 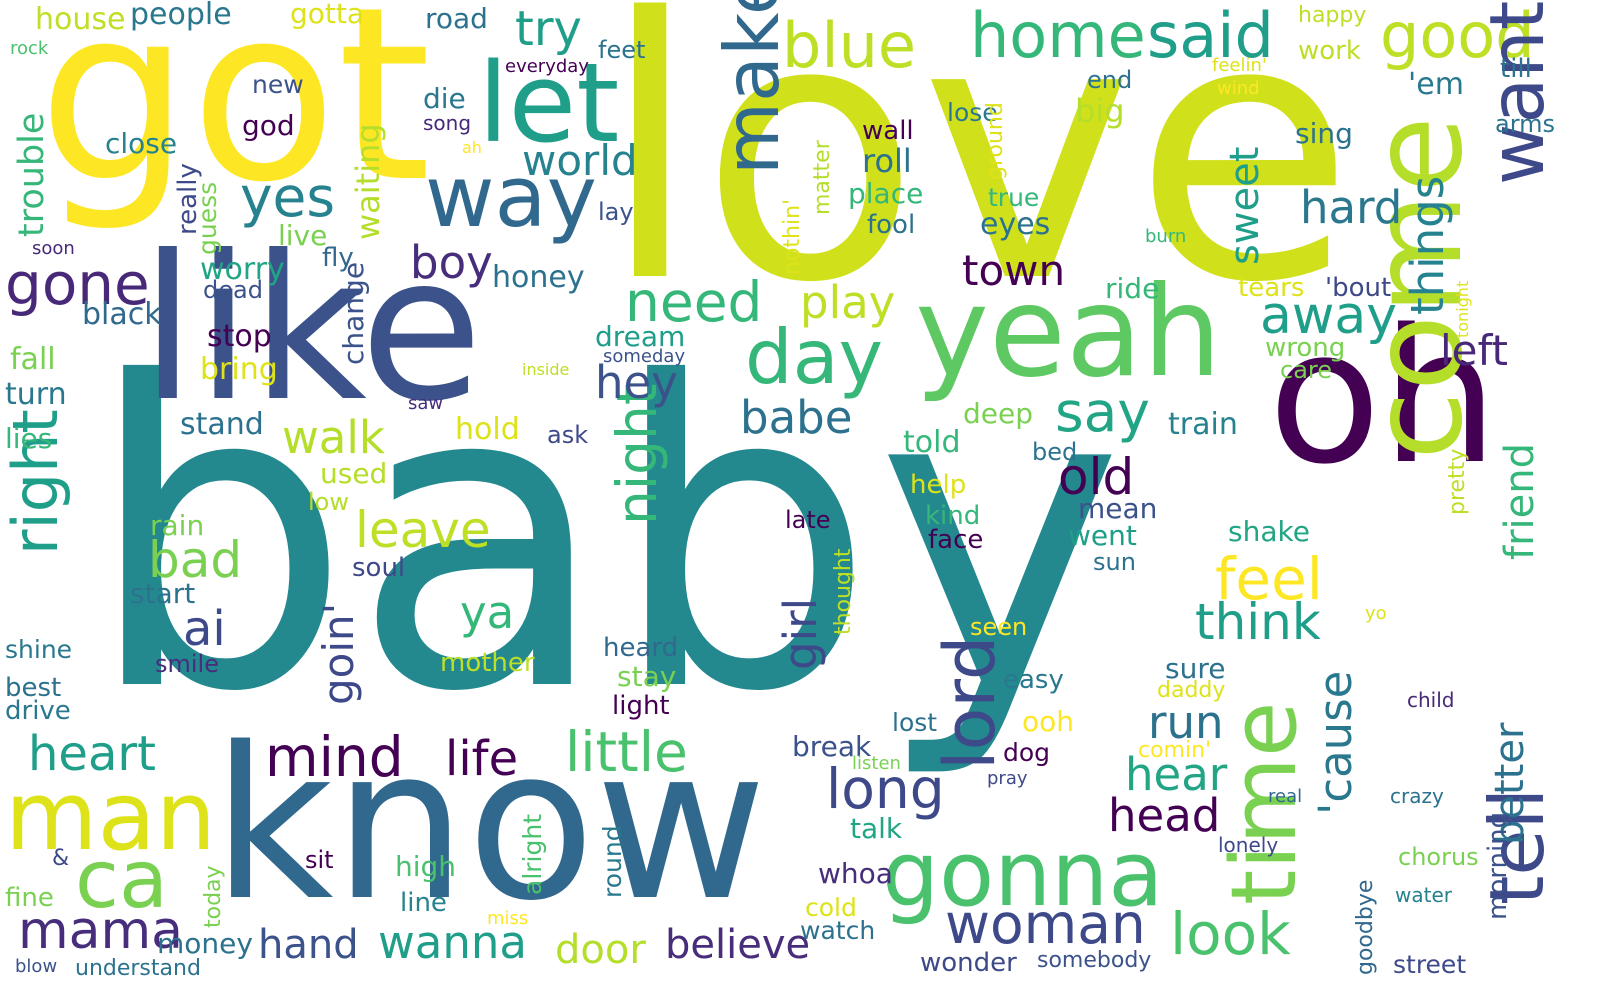 What do you see at coordinates (1520, 501) in the screenshot?
I see `word-friend: friend` at bounding box center [1520, 501].